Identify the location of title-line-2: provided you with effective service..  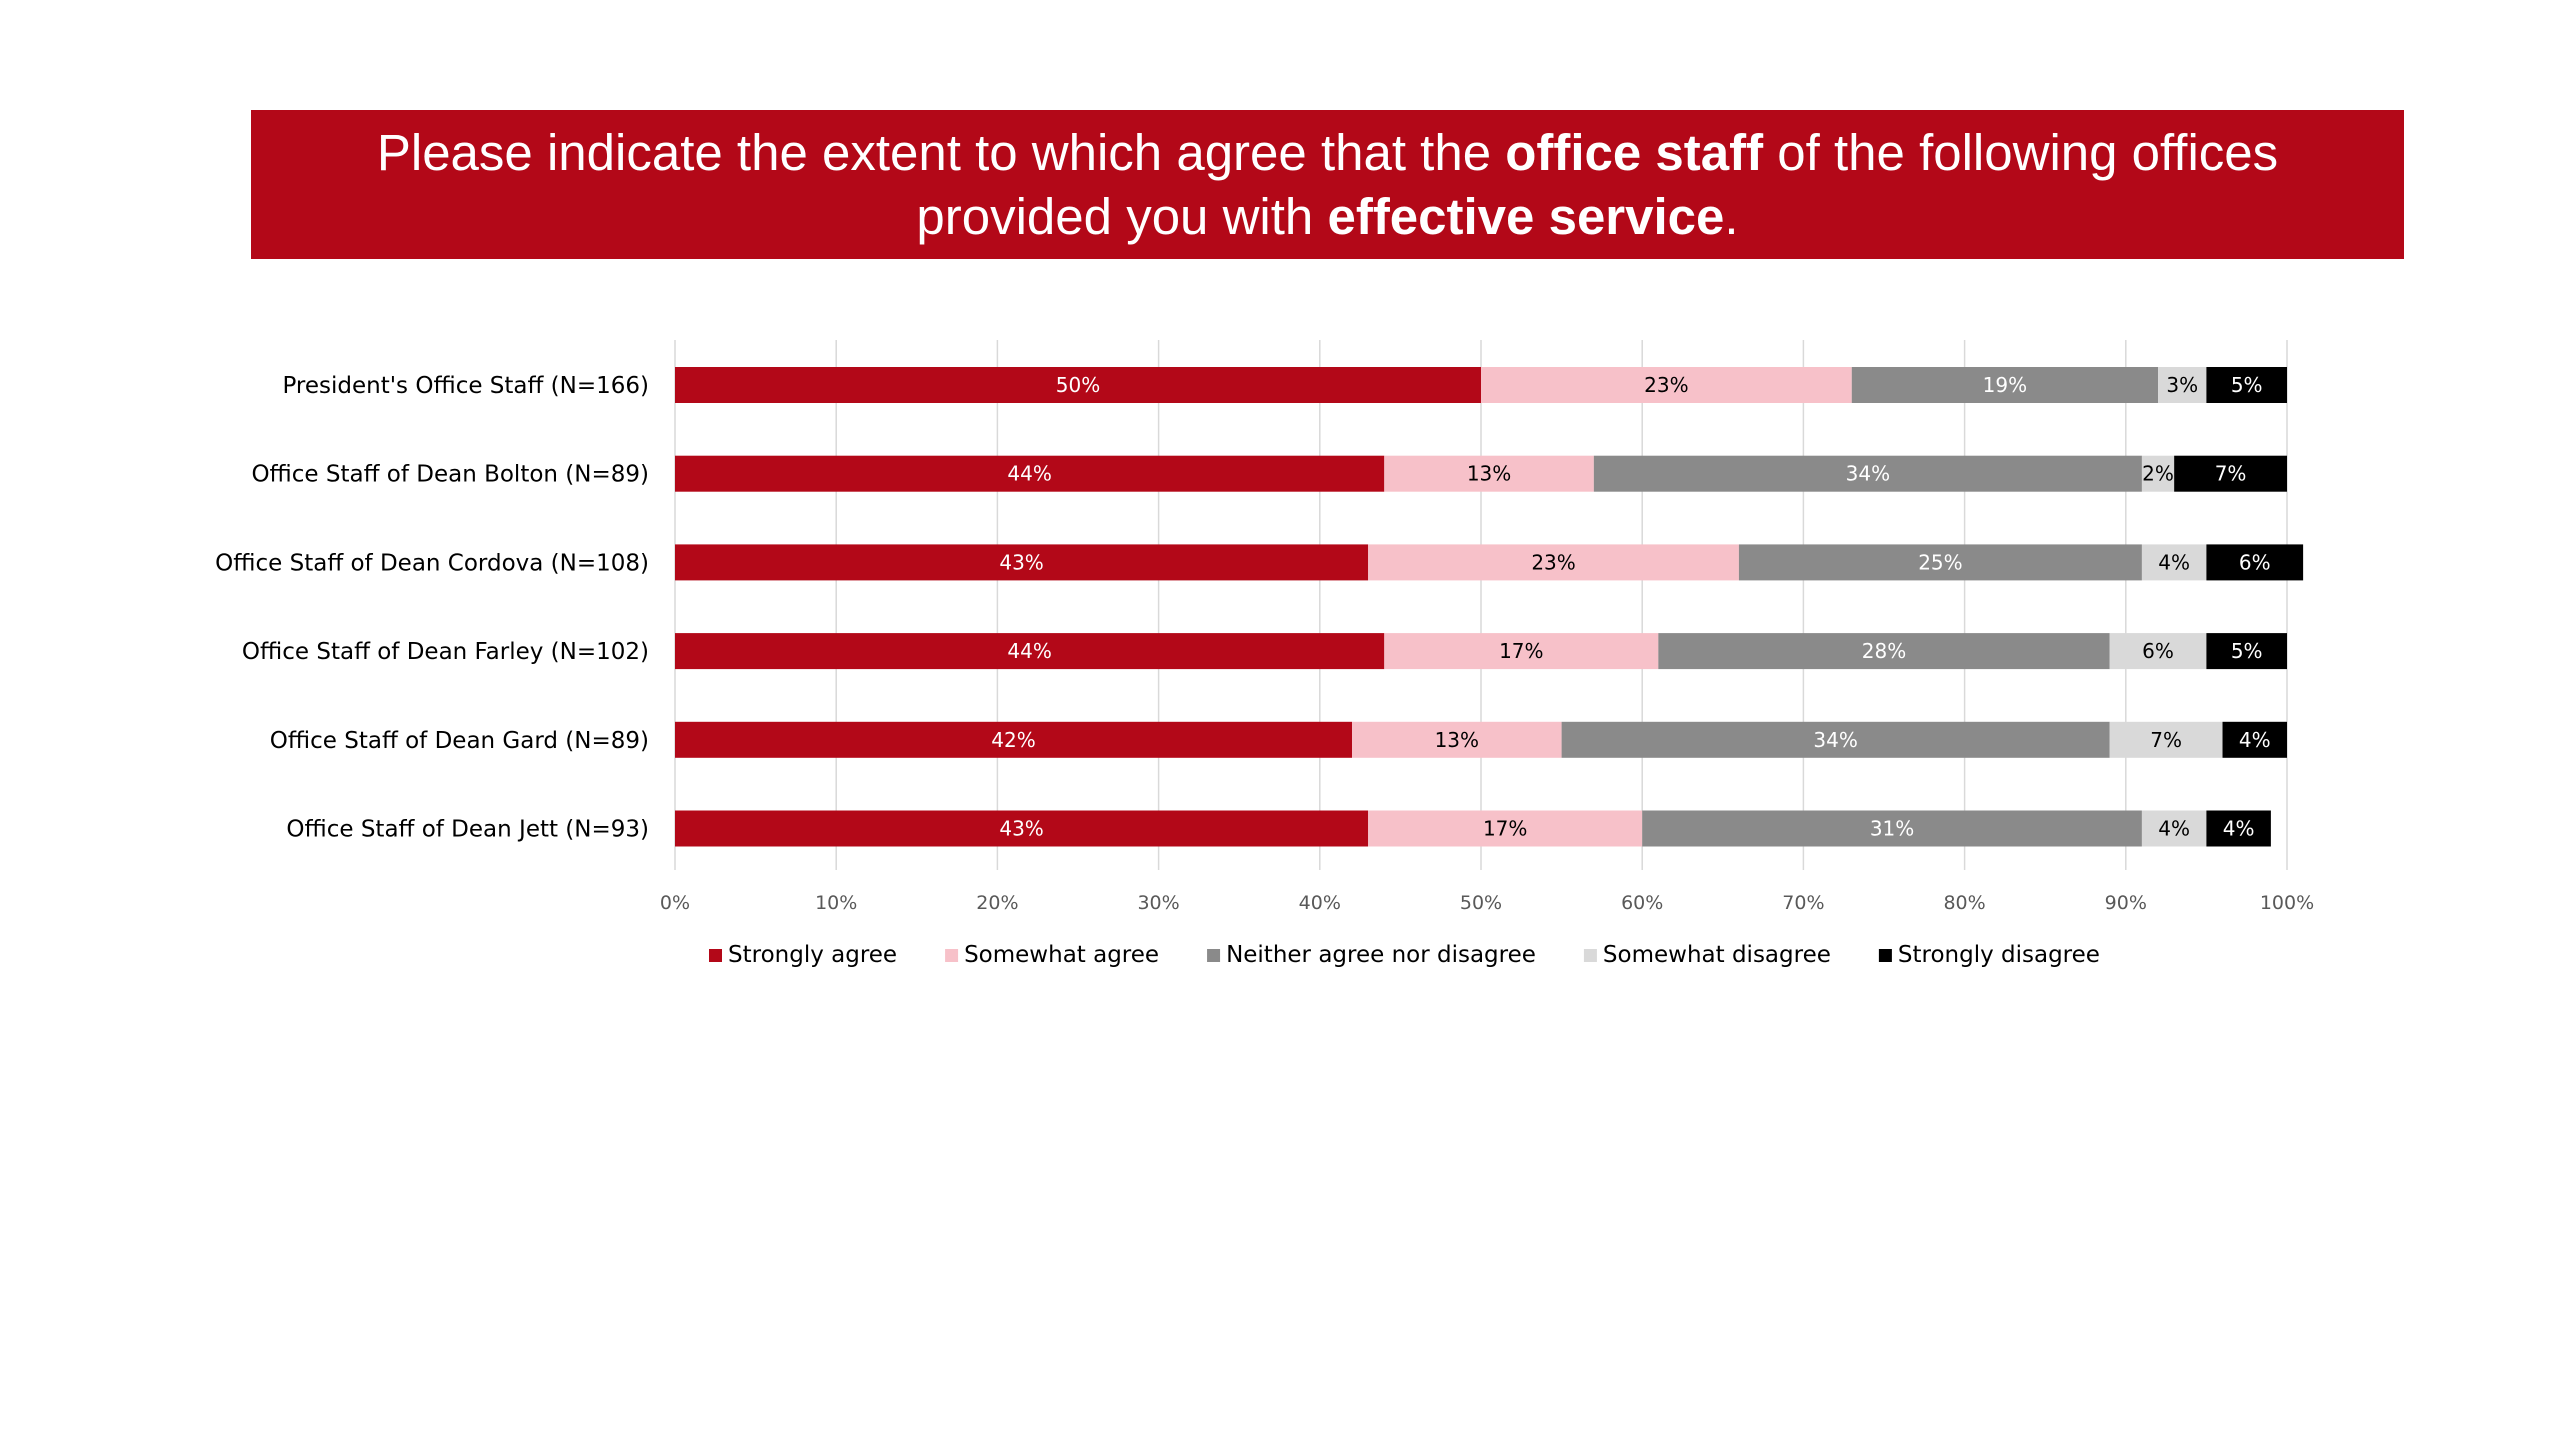
(1327, 217).